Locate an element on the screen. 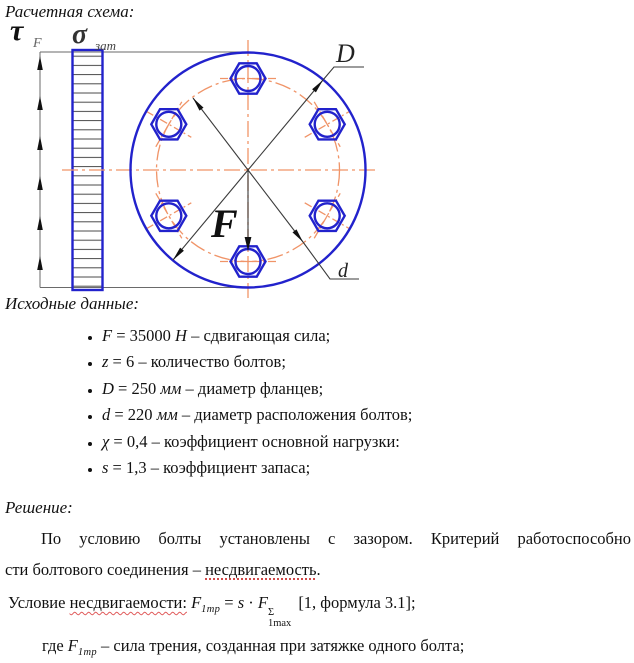 Image resolution: width=634 pixels, height=663 pixels. sigma-sub-label: зат is located at coordinates (105, 45).